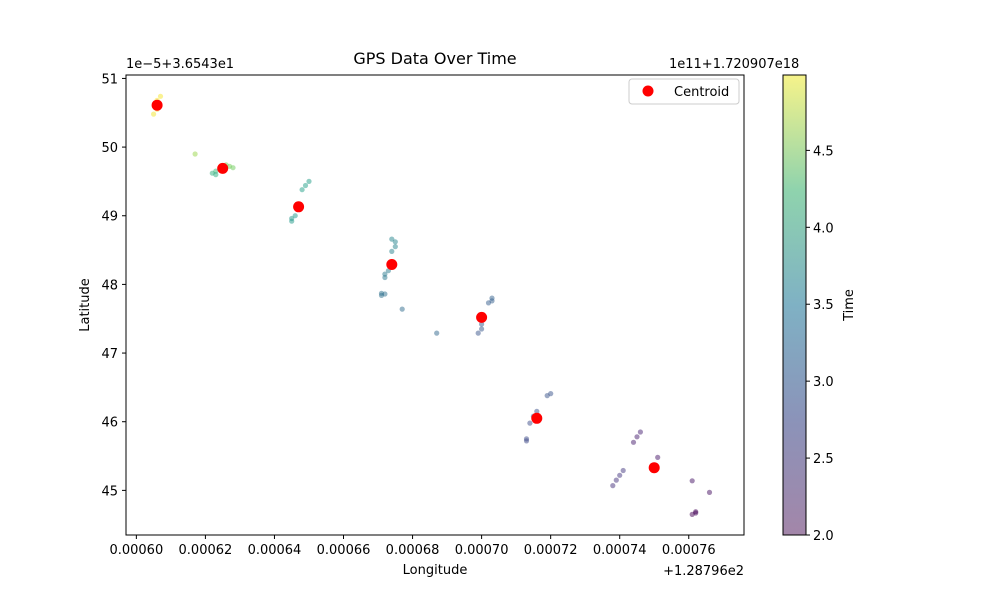 This screenshot has width=1000, height=600. What do you see at coordinates (823, 305) in the screenshot?
I see `colorbar-tick-label: 3.5` at bounding box center [823, 305].